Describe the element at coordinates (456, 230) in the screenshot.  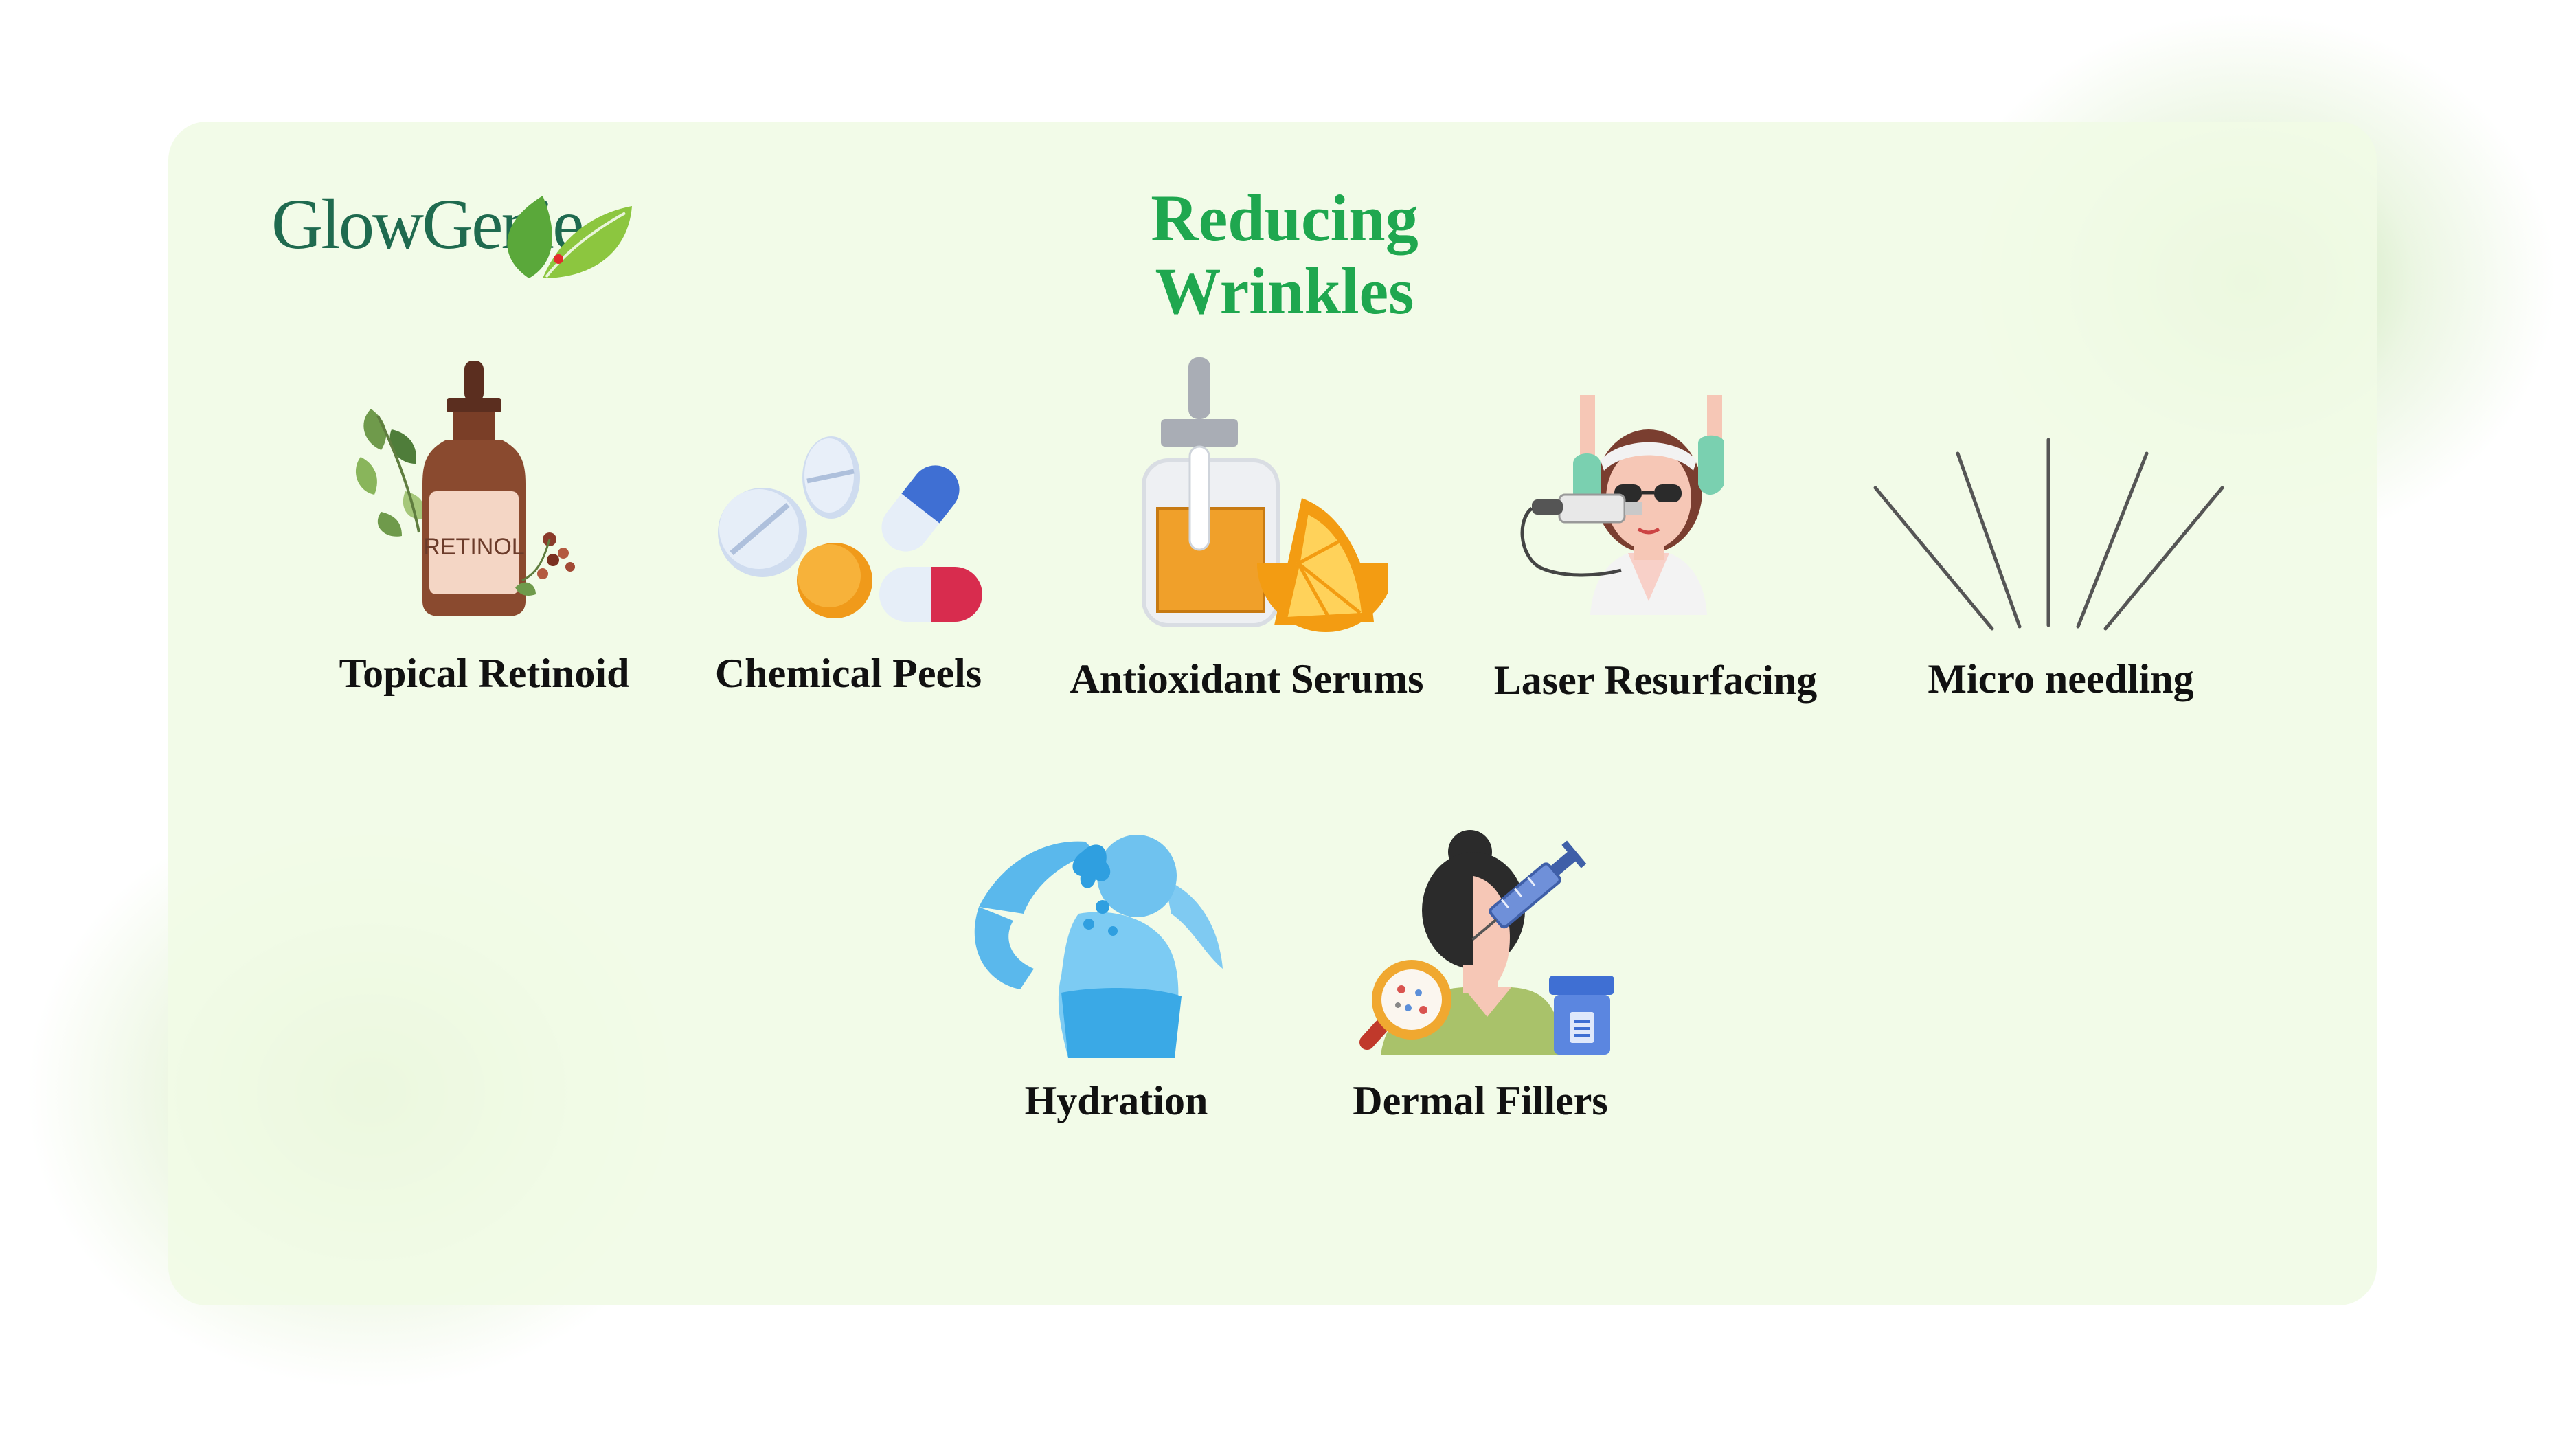
I see `brand-logo: GlowGenie` at that location.